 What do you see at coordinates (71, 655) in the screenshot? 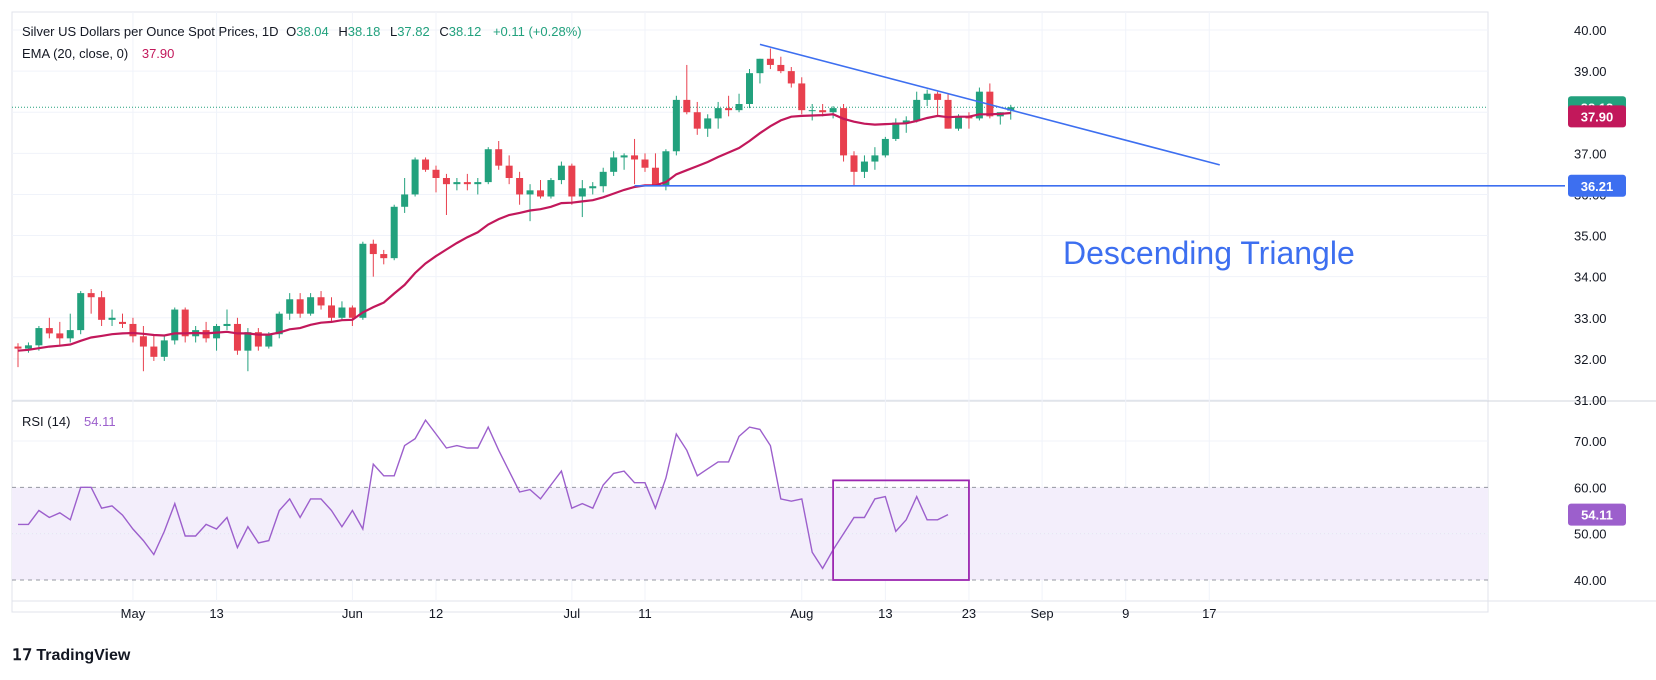
I see `tradingview-logo: 𝟣𝟩 TradingView` at bounding box center [71, 655].